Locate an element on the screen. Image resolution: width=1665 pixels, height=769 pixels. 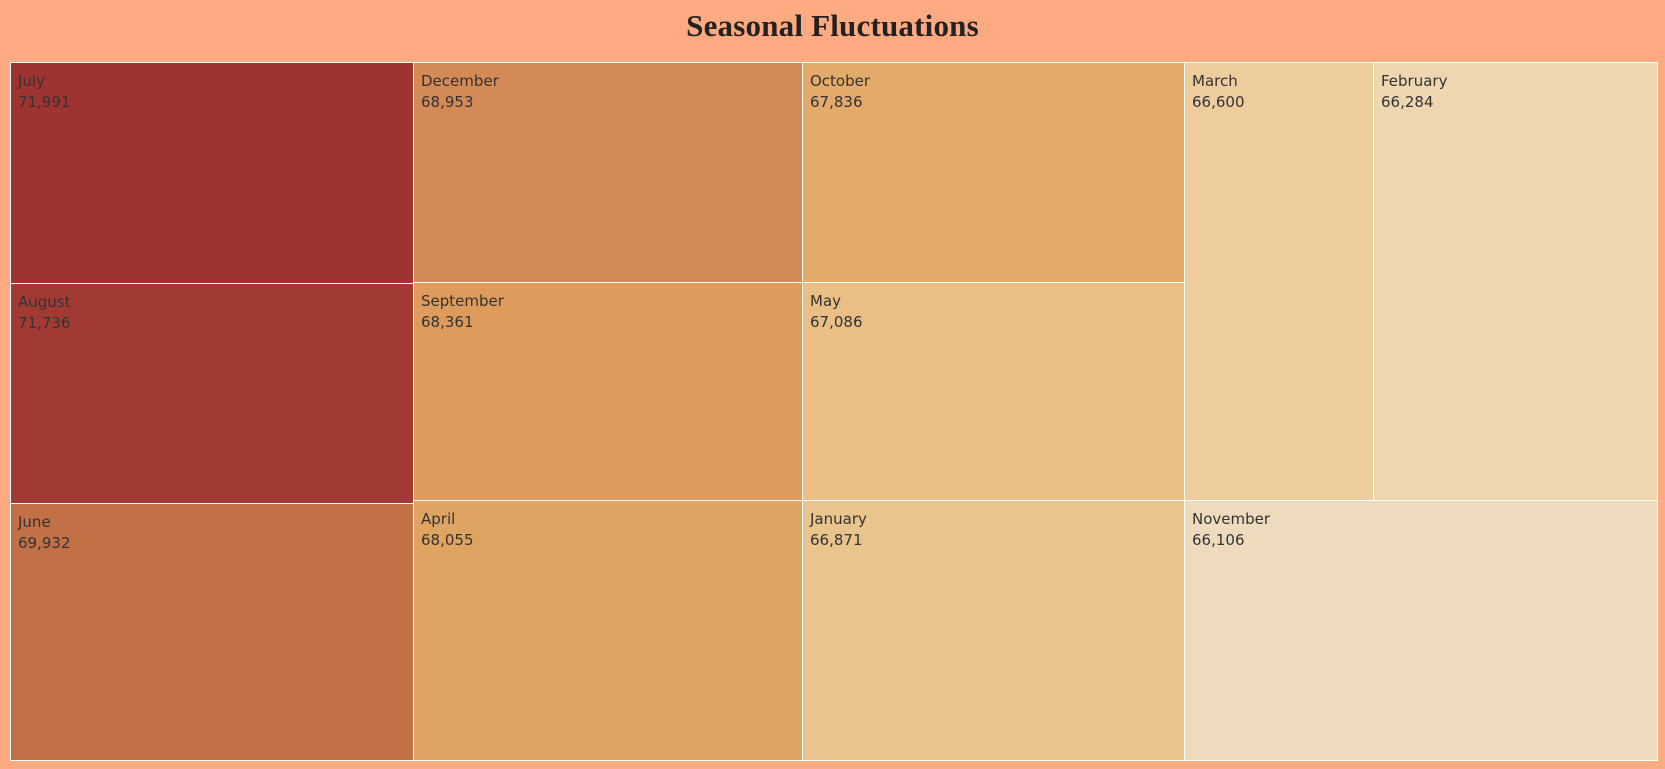
tile-label: May is located at coordinates (826, 301).